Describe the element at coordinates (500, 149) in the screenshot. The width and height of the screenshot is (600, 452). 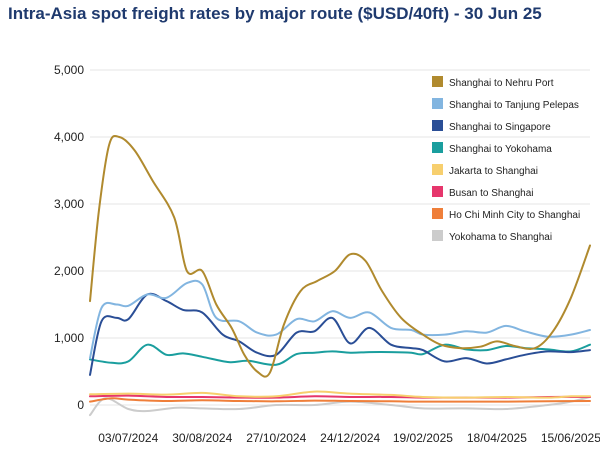
I see `legend-label: Shanghai to Yokohama` at that location.